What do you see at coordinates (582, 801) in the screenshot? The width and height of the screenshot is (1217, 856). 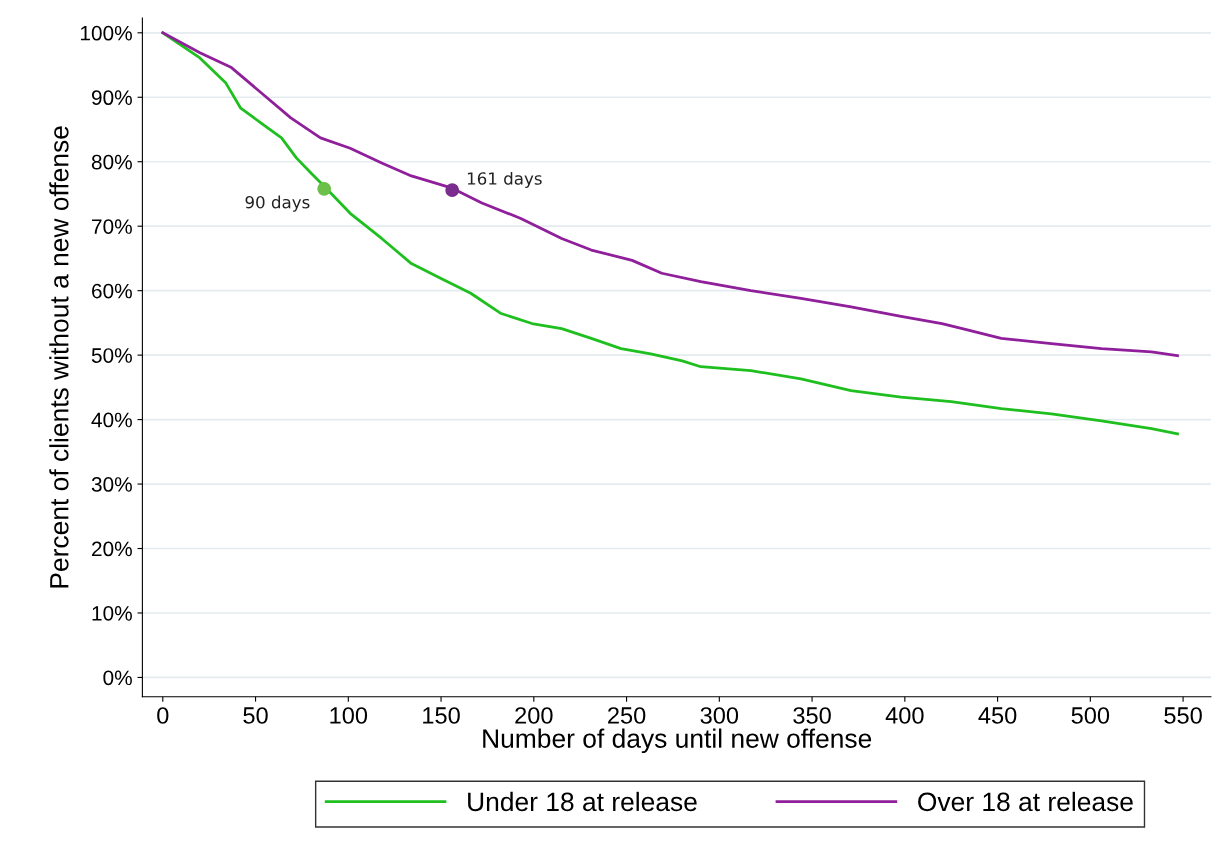 I see `legend-label: Under 18 at release` at bounding box center [582, 801].